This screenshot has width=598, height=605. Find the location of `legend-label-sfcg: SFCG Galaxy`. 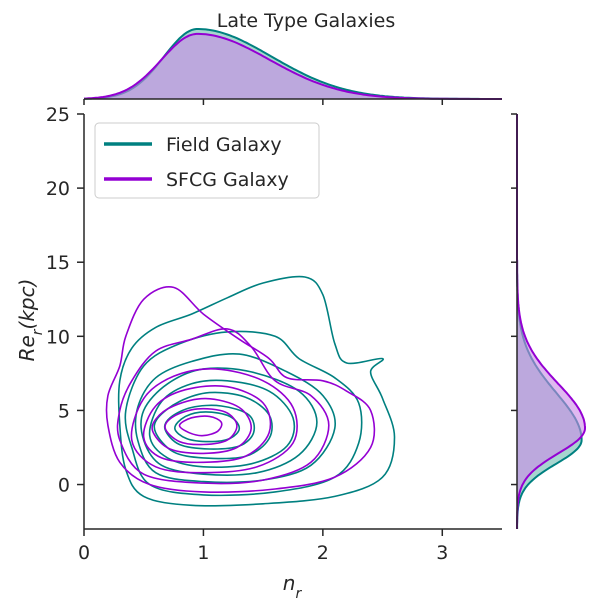

legend-label-sfcg: SFCG Galaxy is located at coordinates (227, 180).